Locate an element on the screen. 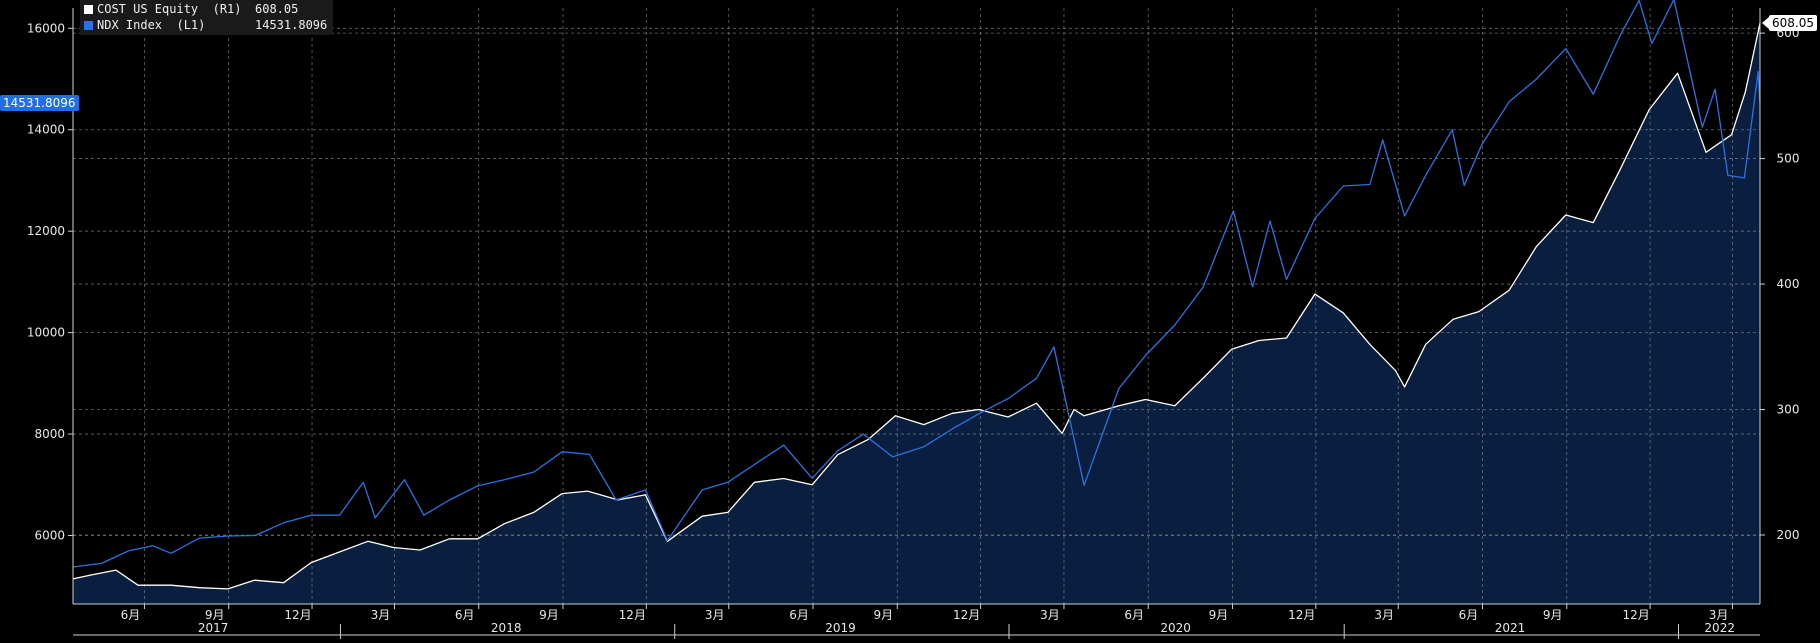 The height and width of the screenshot is (643, 1820). right-tick-label: 300 is located at coordinates (1788, 410).